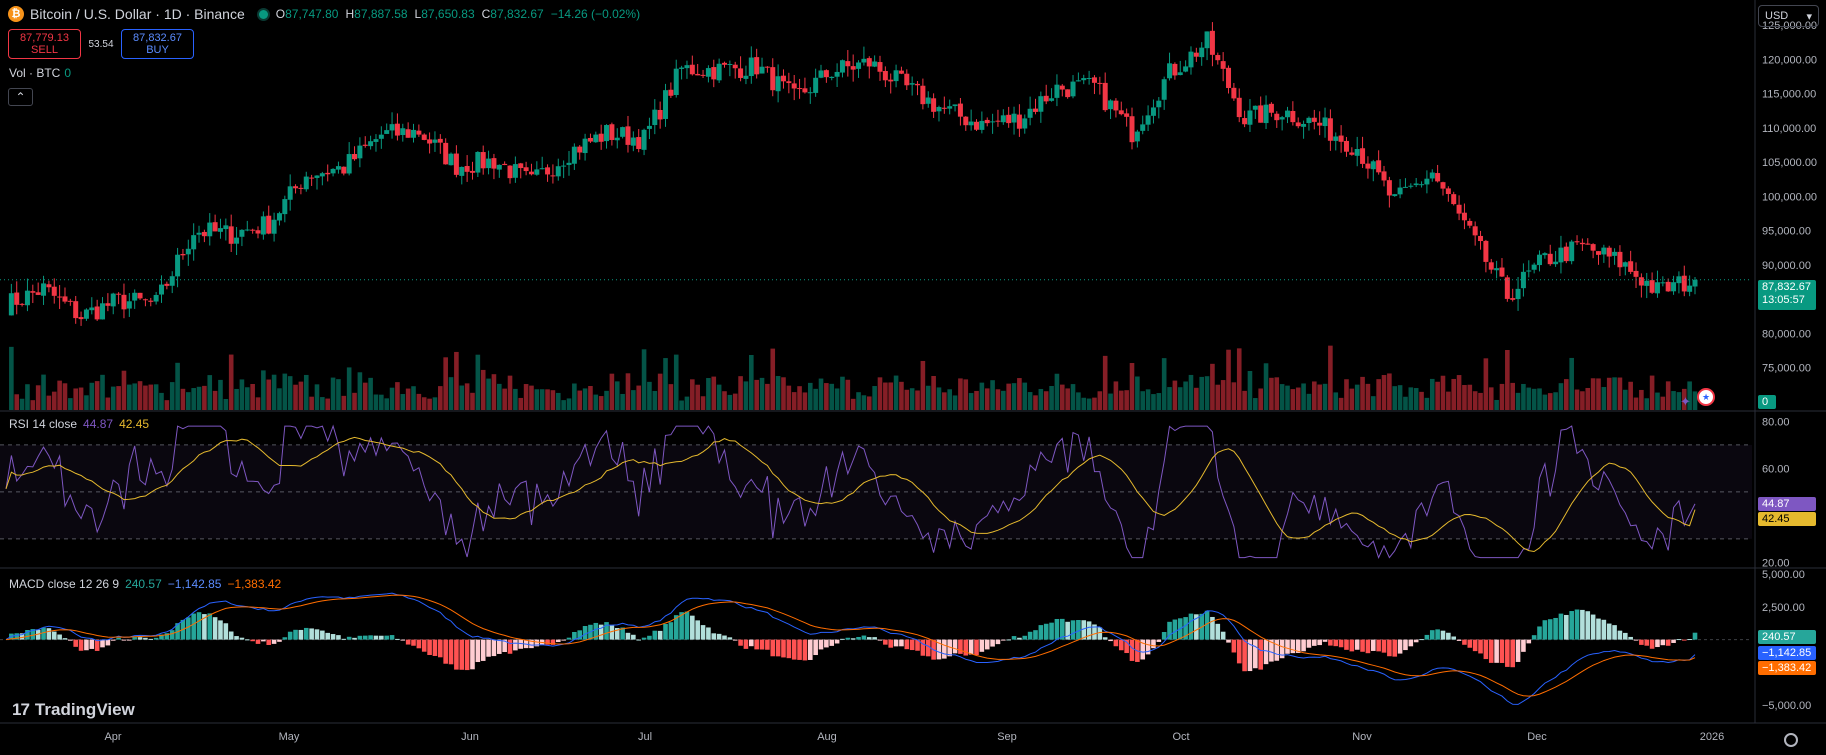 This screenshot has height=755, width=1826. Describe the element at coordinates (20, 97) in the screenshot. I see `collapse-legend-button: ⌃` at that location.